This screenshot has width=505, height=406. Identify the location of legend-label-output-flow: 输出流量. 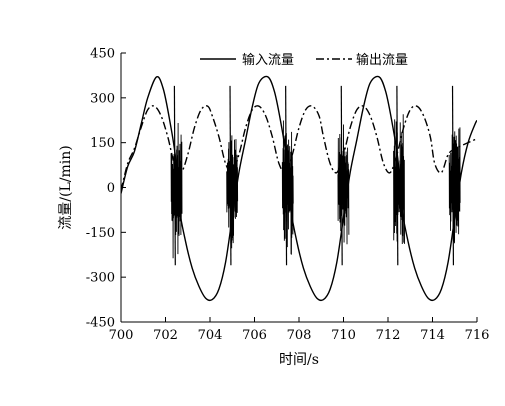
(382, 60).